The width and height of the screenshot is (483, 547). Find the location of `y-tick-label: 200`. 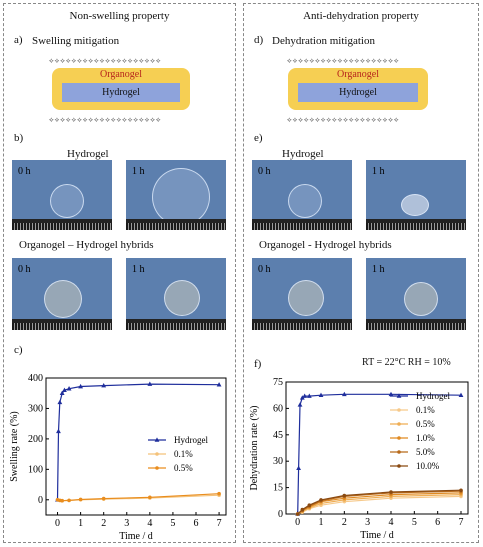

y-tick-label: 200 is located at coordinates (35, 439).